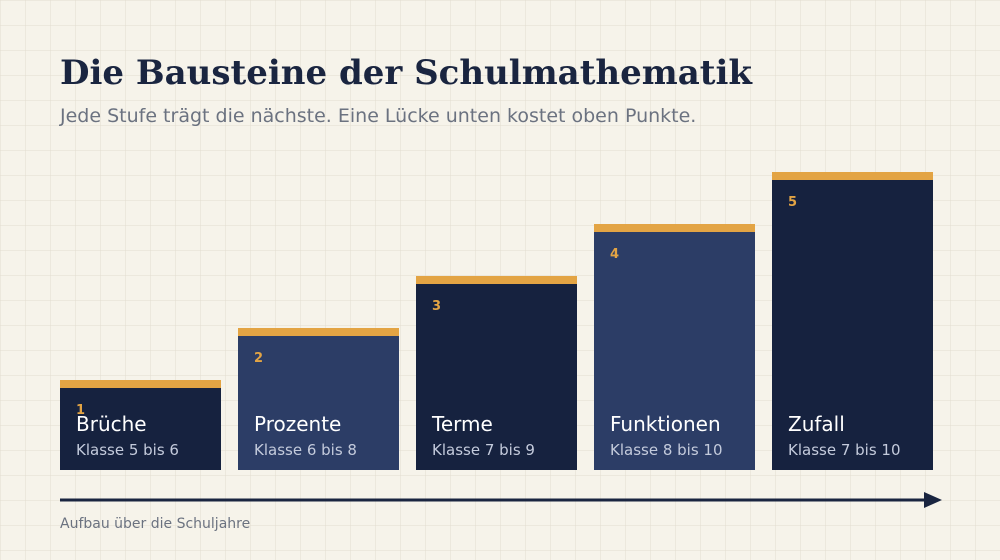  What do you see at coordinates (844, 450) in the screenshot?
I see `step-grades: Klasse 7 bis 10` at bounding box center [844, 450].